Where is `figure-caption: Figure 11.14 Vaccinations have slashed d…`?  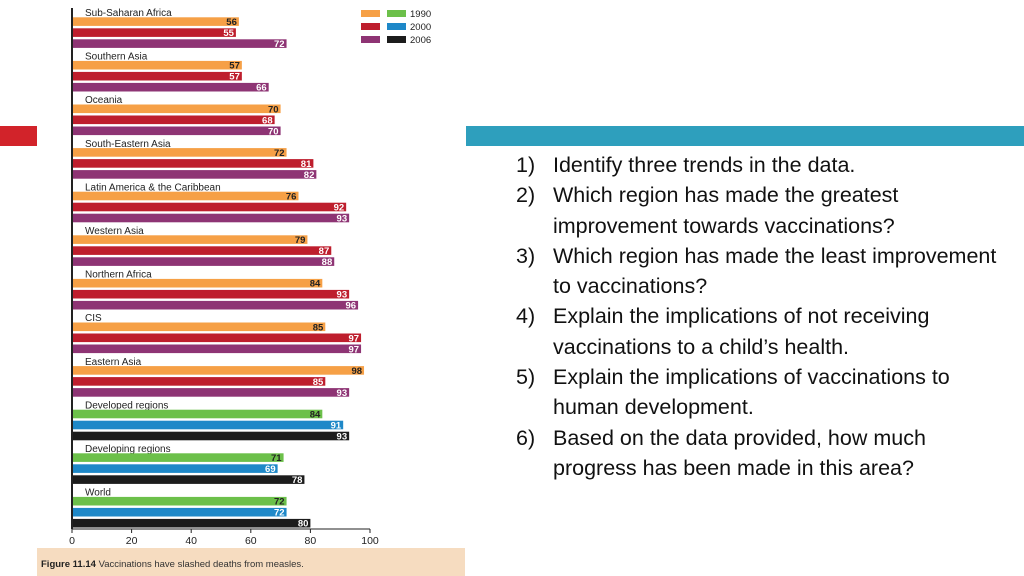
figure-caption: Figure 11.14 Vaccinations have slashed d… is located at coordinates (172, 564).